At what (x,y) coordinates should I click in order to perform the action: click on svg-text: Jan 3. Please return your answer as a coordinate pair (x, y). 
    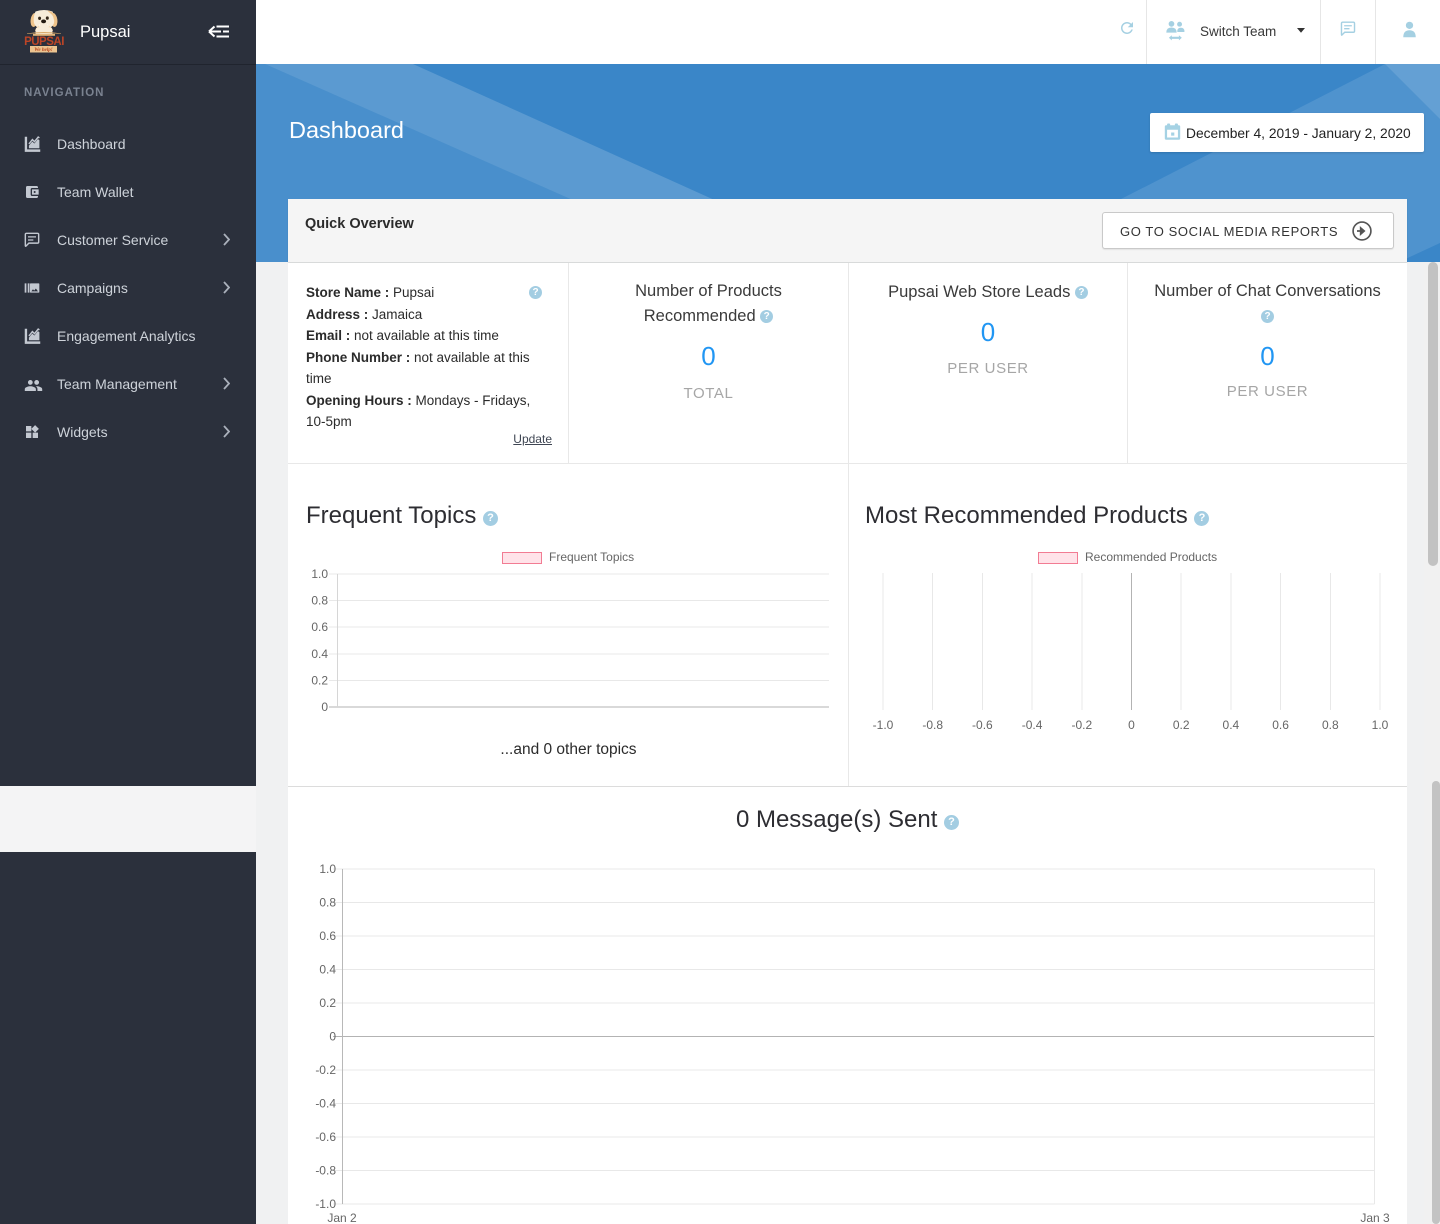
    Looking at the image, I should click on (1375, 1217).